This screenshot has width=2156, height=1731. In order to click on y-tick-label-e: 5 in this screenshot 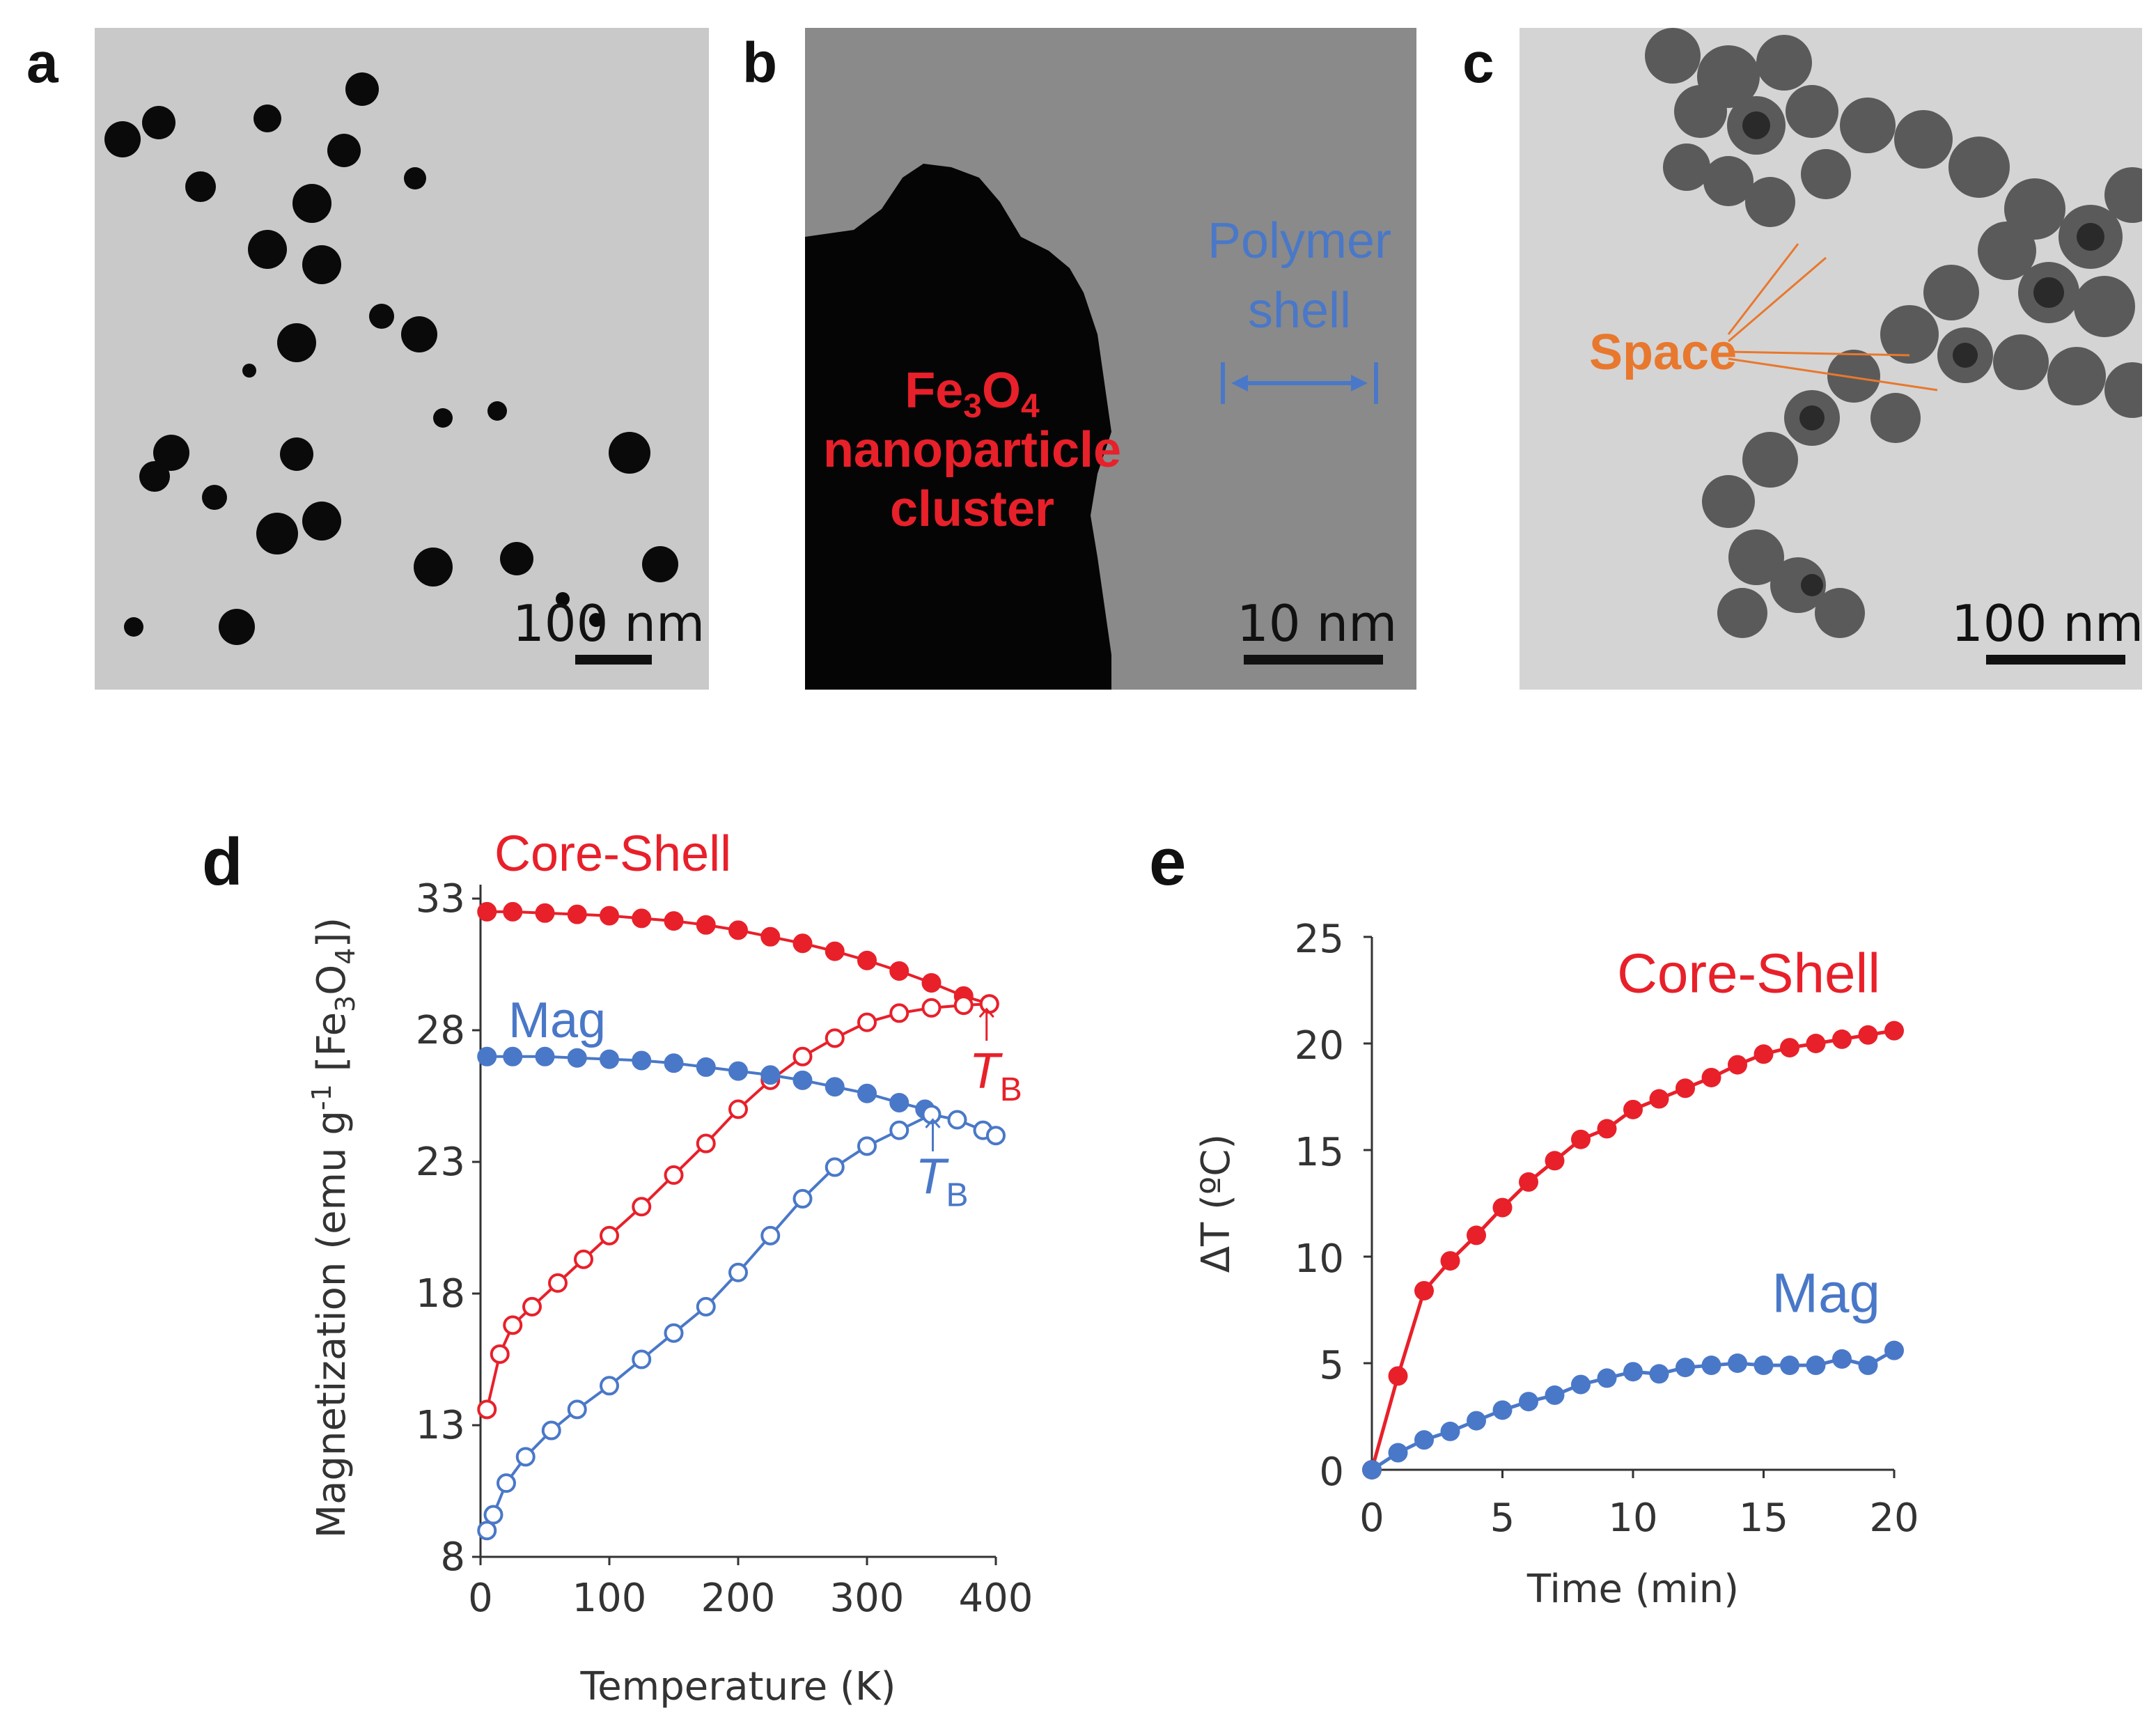, I will do `click(1331, 1365)`.